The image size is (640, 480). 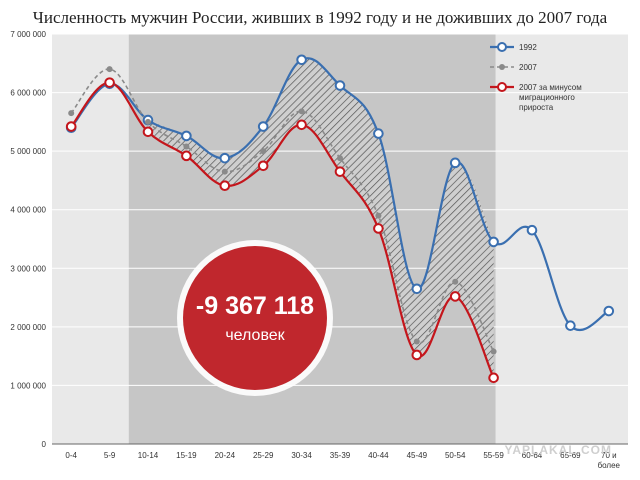 I want to click on watermark: YAPLAKAL.COM, so click(x=558, y=450).